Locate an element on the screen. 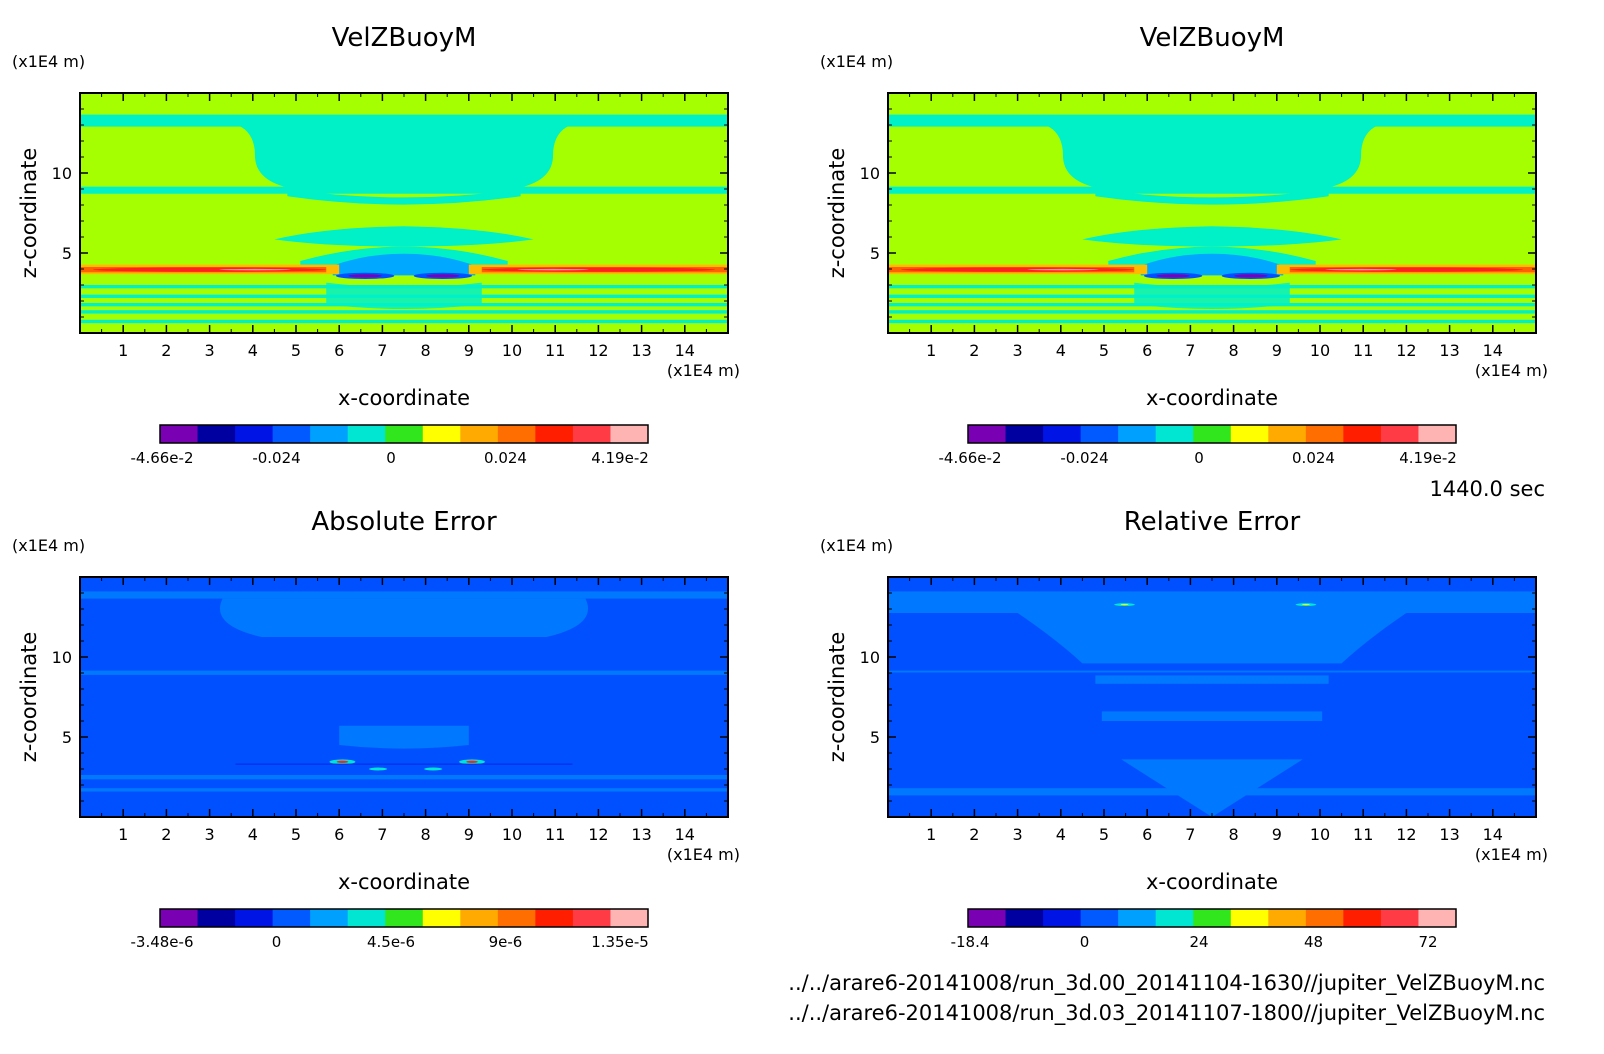 This screenshot has width=1604, height=1054. chart-title: VelZBuoyM is located at coordinates (1212, 38).